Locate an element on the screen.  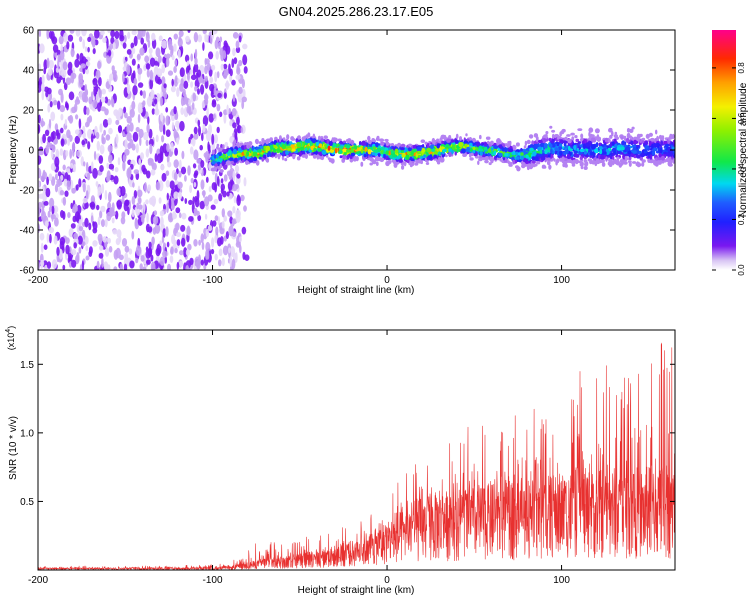
x-tick-label: 100 is located at coordinates (561, 280).